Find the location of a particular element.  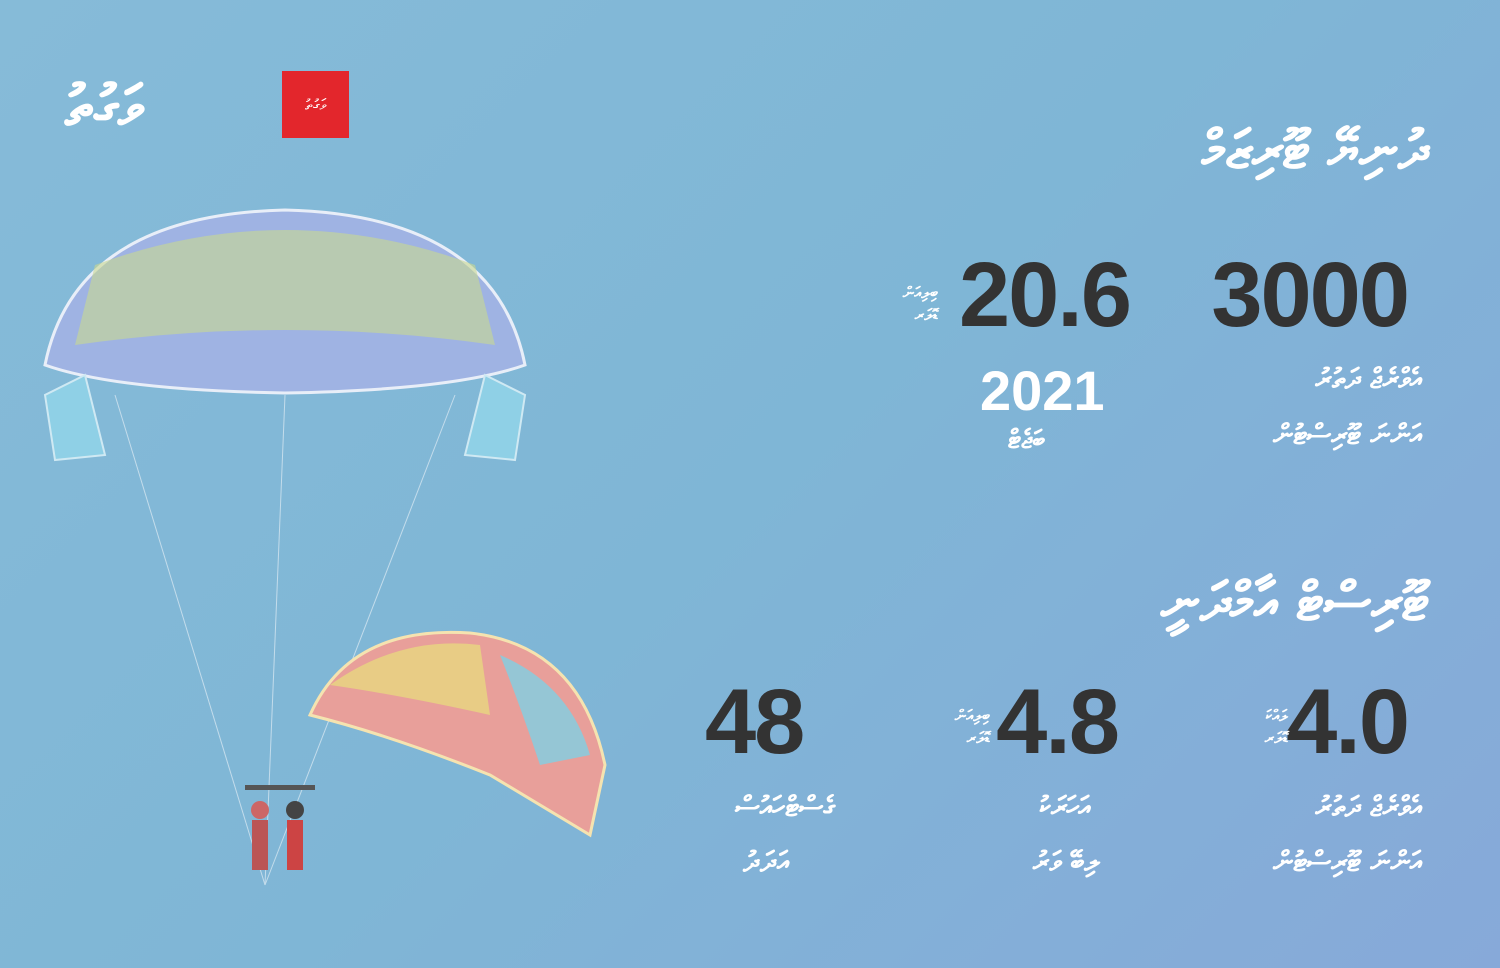

logo-text: ވަގުތު is located at coordinates (103, 106).